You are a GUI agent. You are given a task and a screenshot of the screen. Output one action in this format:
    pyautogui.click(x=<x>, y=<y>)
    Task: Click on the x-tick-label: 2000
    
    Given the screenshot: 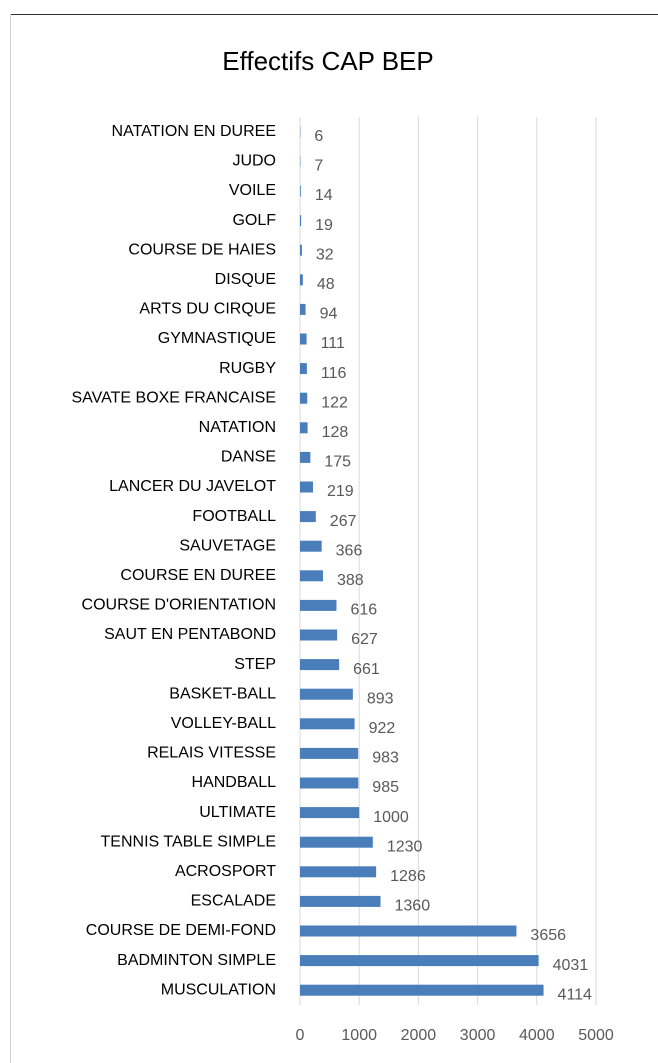 What is the action you would take?
    pyautogui.click(x=419, y=1035)
    